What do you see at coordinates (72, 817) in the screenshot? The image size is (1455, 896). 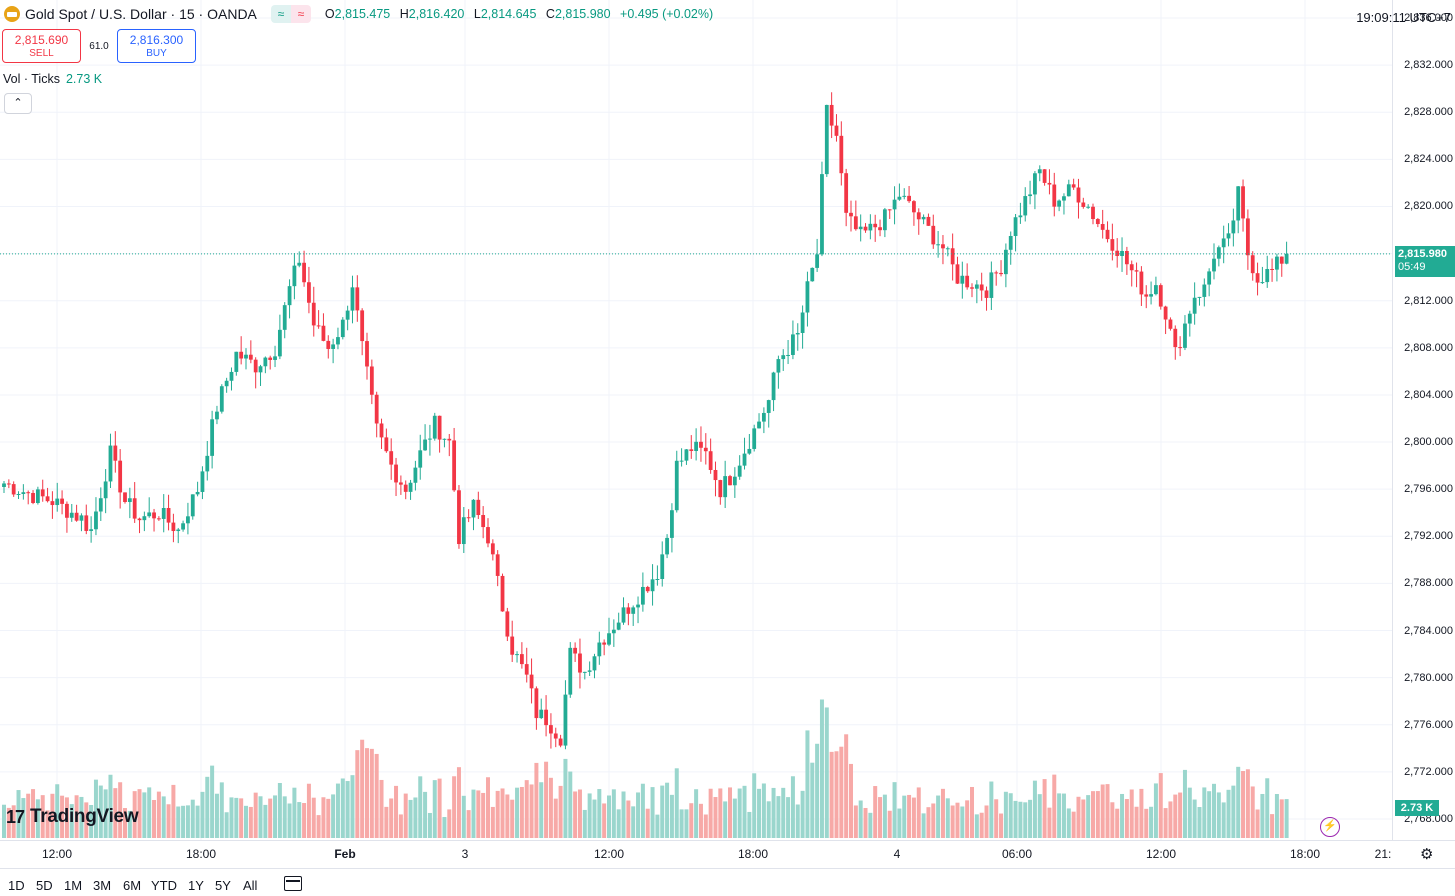 I see `tradingview-logo: 17 TradingView` at bounding box center [72, 817].